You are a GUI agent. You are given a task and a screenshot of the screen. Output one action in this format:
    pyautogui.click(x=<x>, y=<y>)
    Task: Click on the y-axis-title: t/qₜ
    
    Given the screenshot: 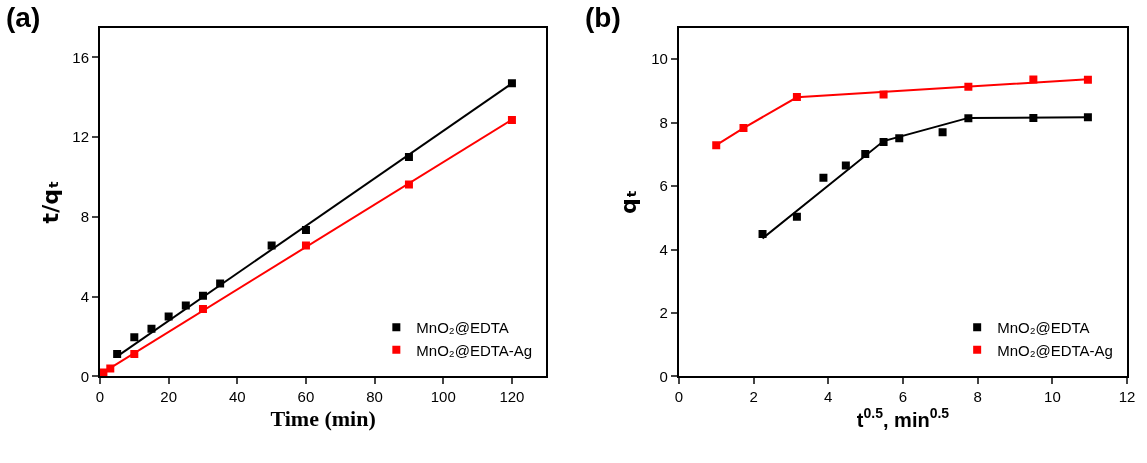 What is the action you would take?
    pyautogui.click(x=50, y=202)
    